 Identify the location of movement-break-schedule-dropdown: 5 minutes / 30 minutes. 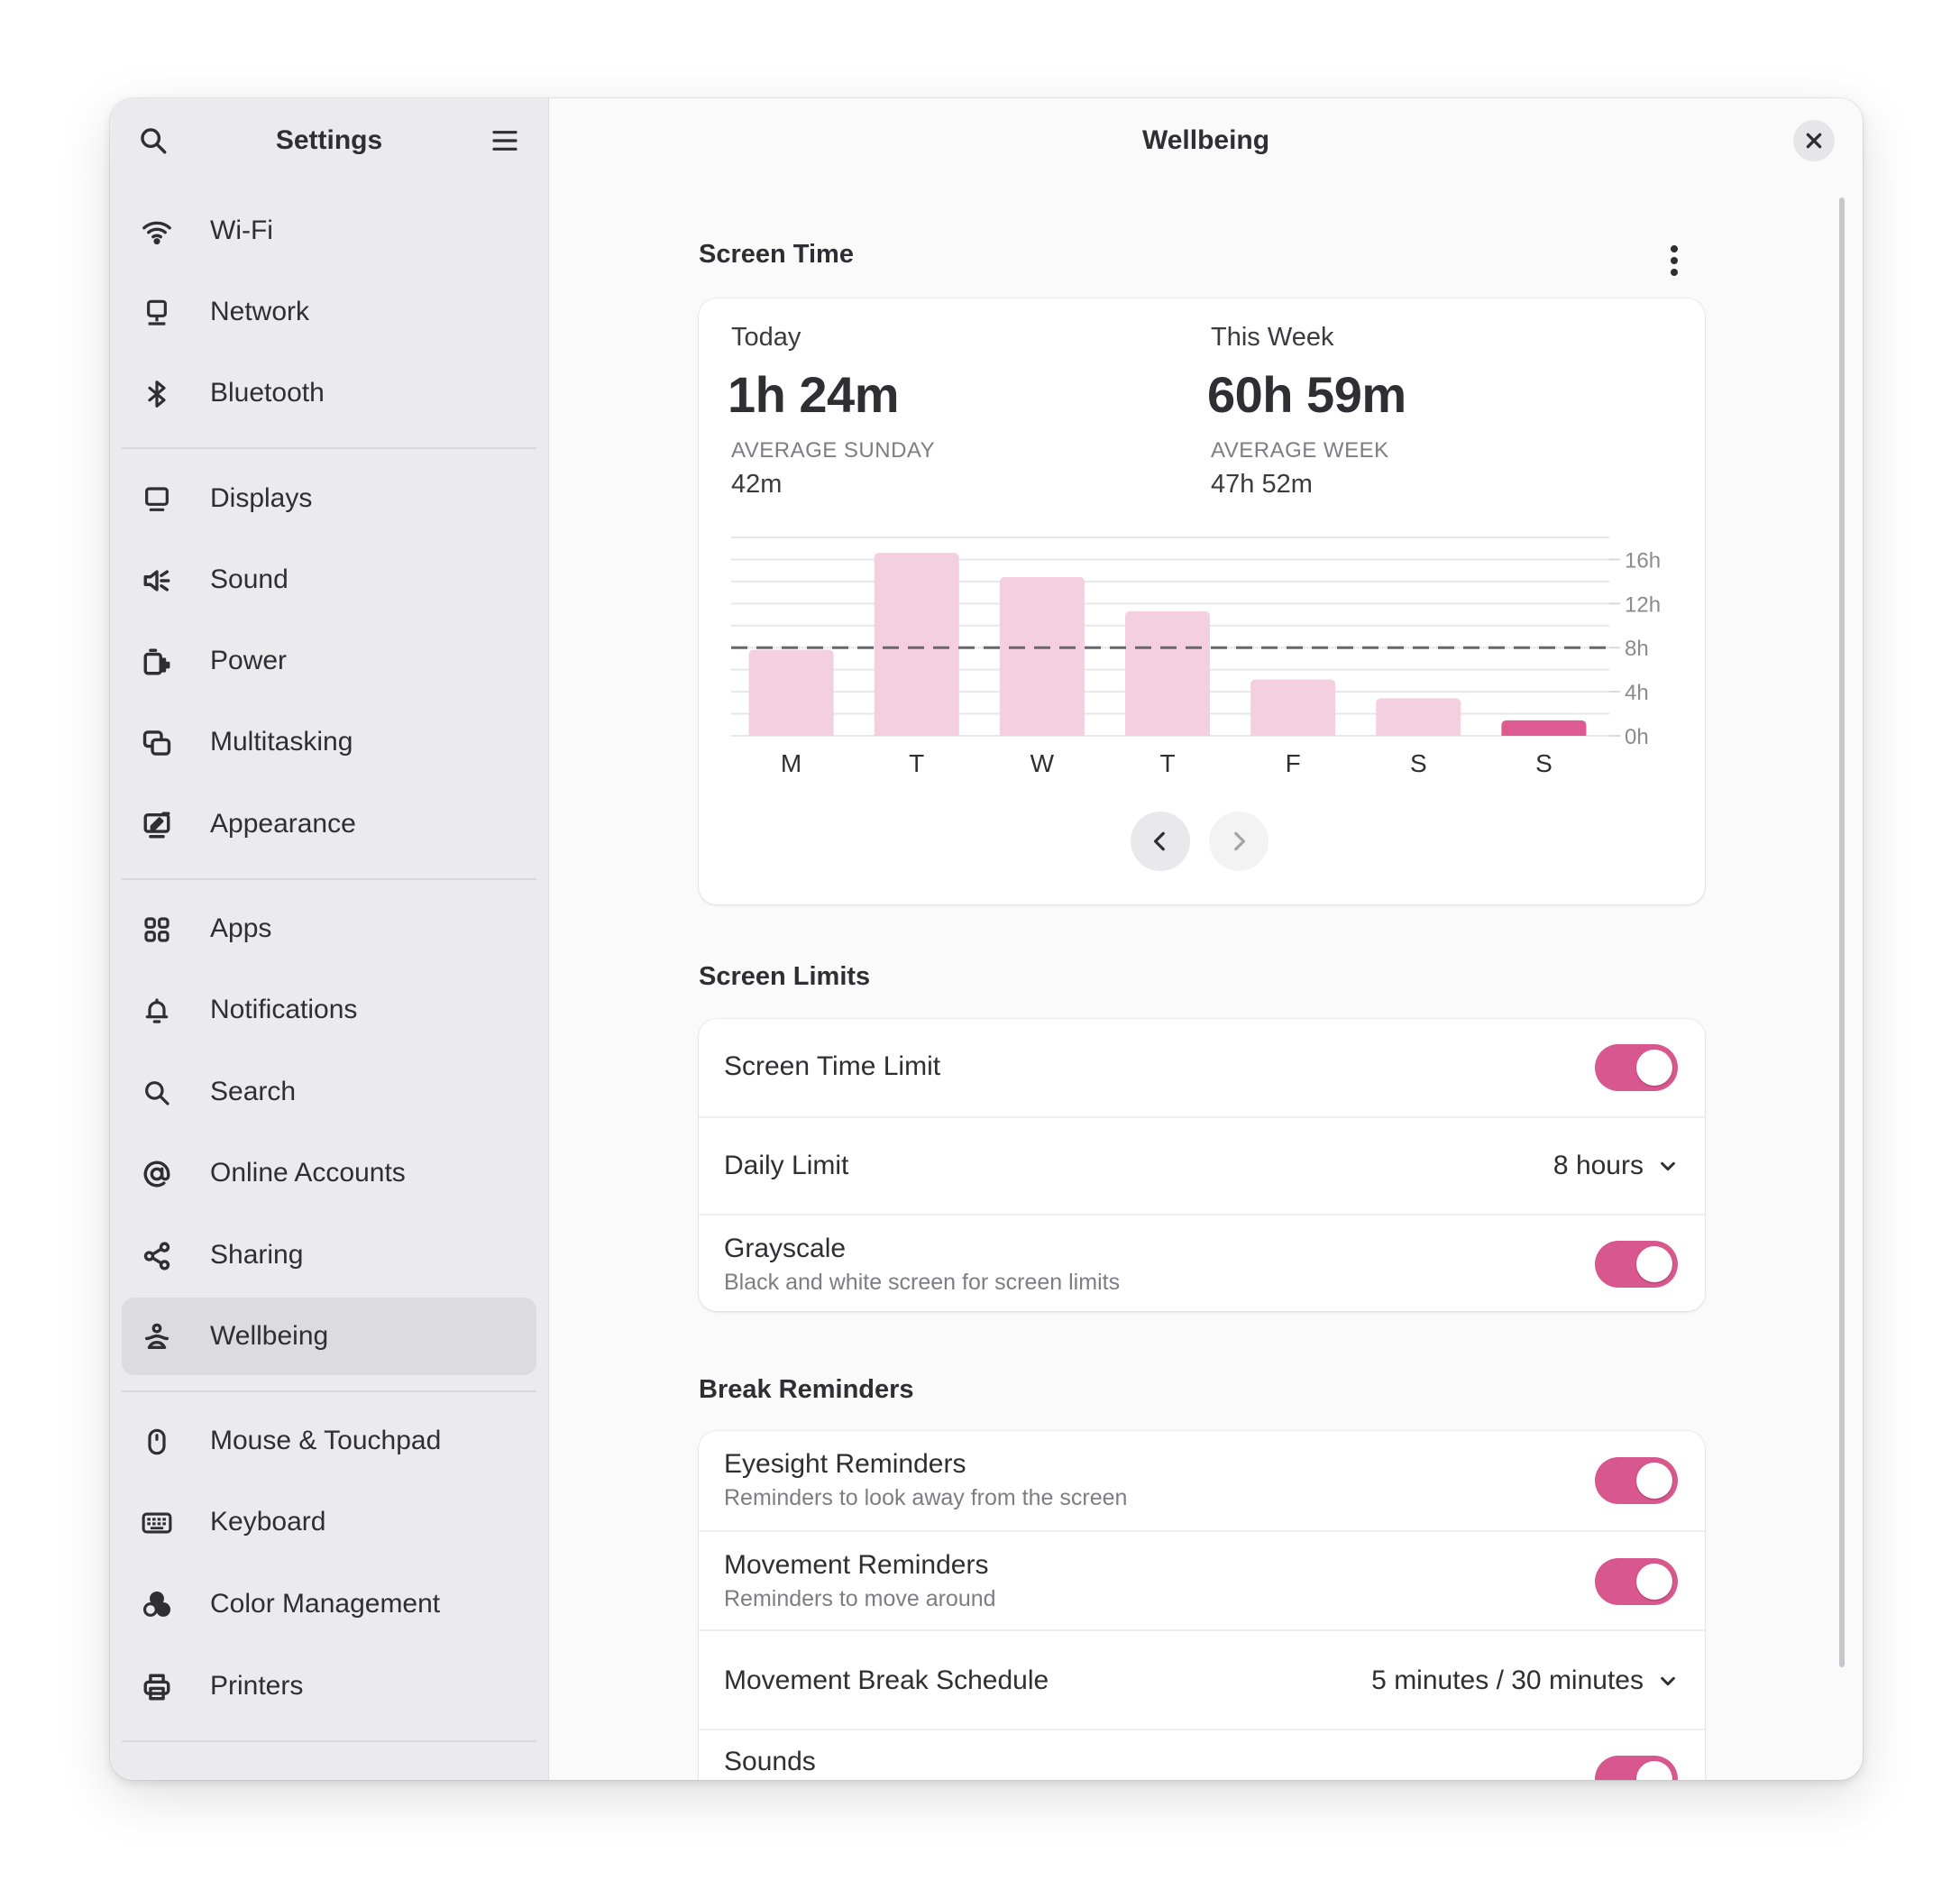
(1525, 1680).